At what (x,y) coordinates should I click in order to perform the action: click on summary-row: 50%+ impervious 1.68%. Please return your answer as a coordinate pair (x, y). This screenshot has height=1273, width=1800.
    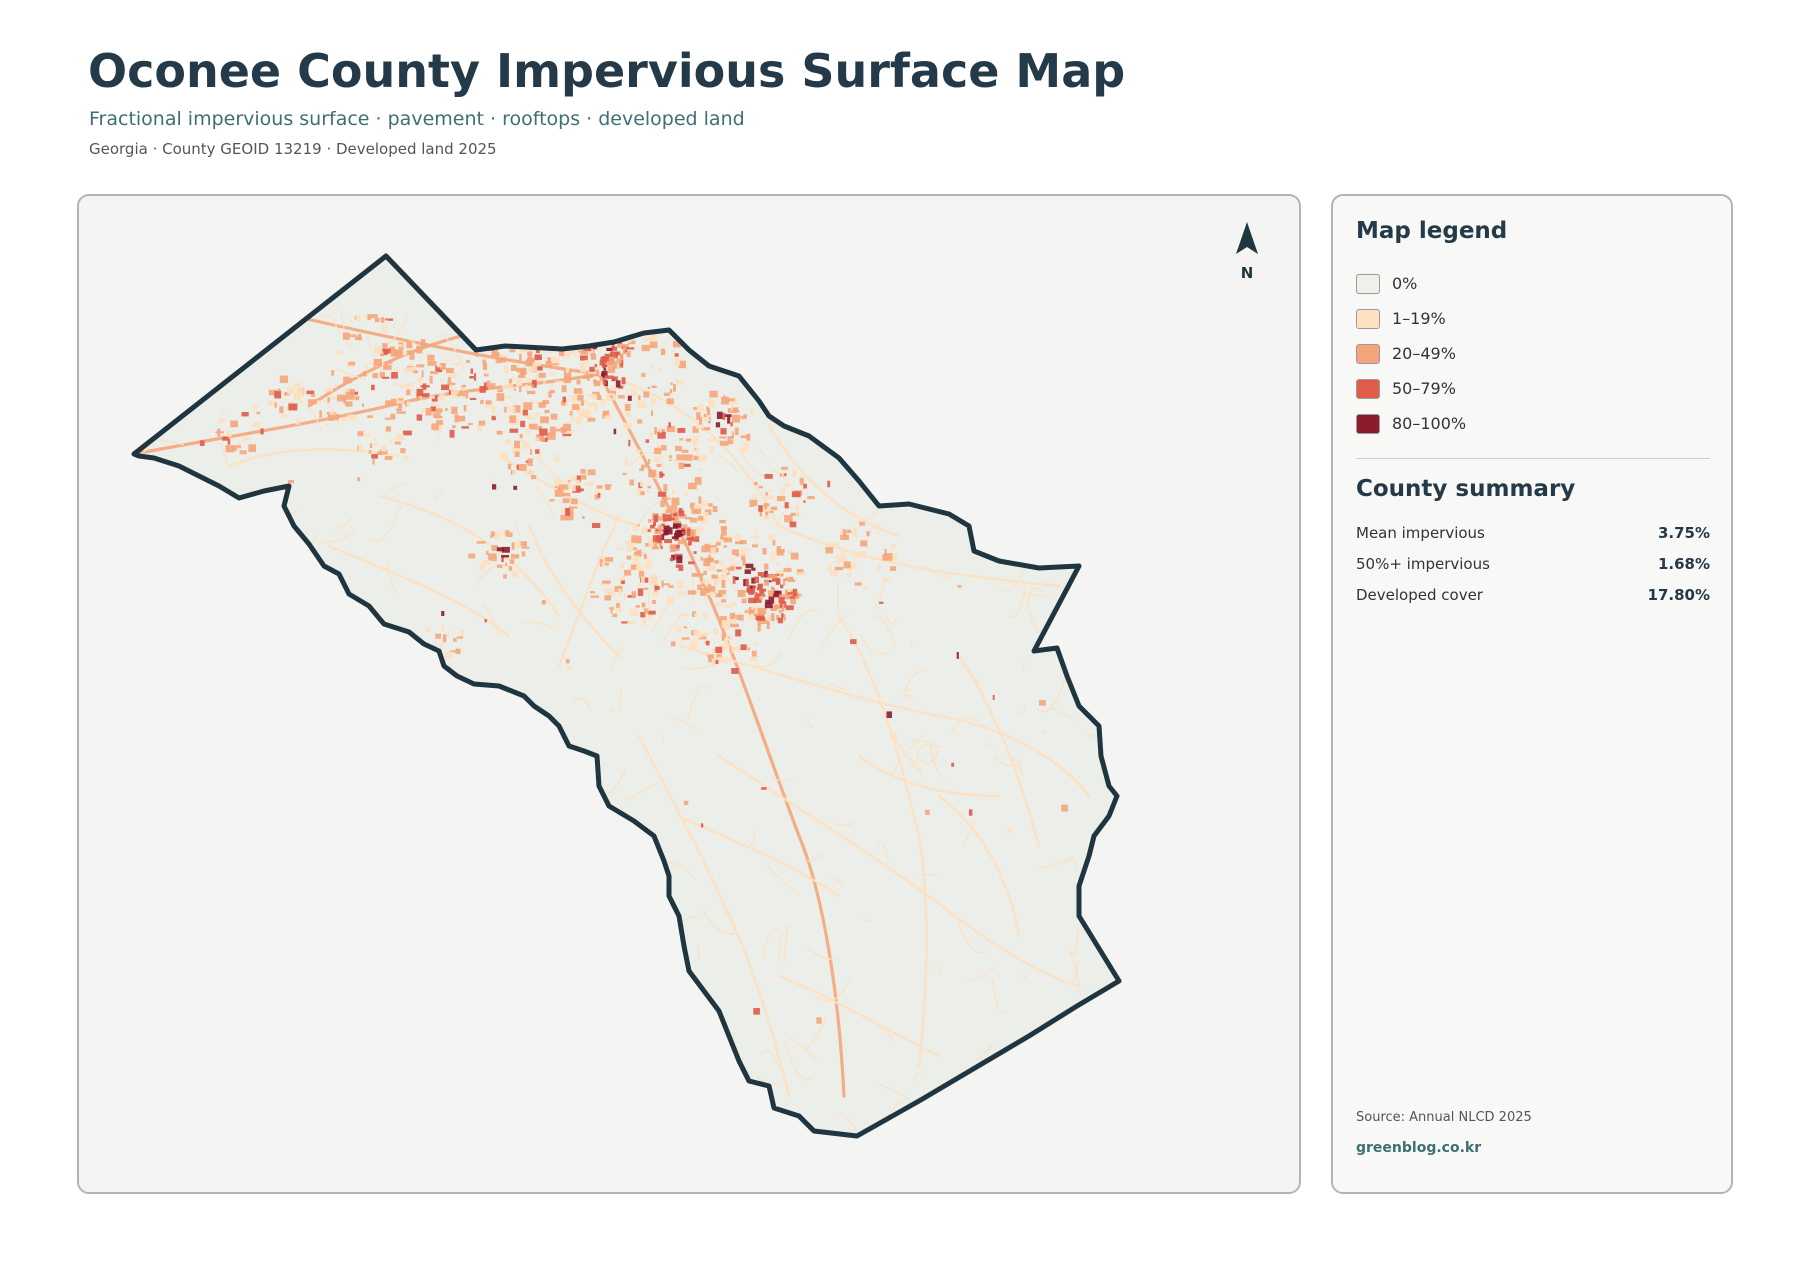
    Looking at the image, I should click on (1533, 563).